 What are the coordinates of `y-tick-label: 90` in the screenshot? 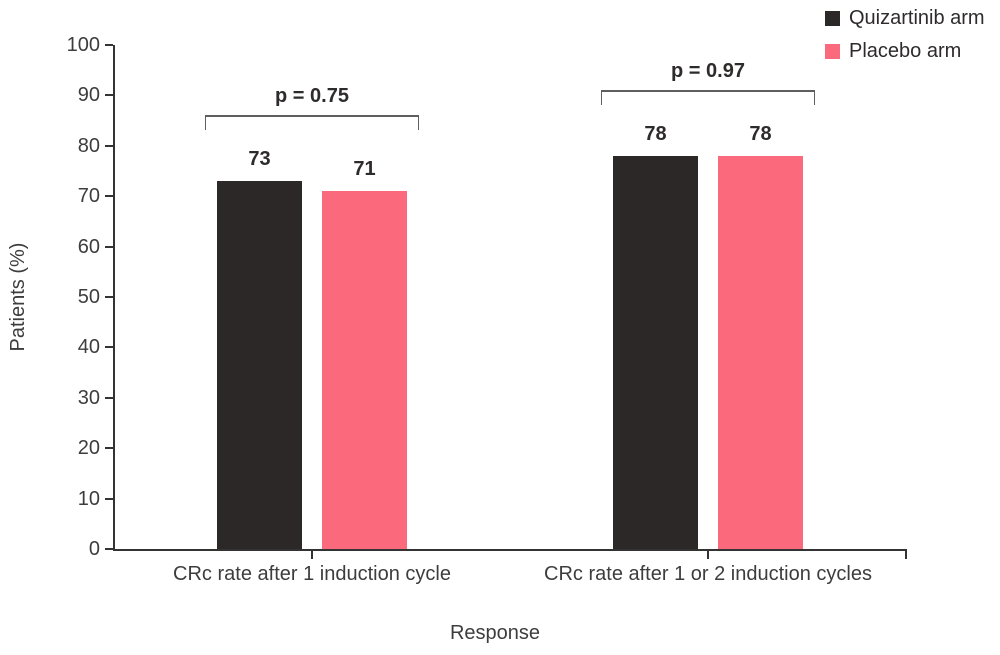 It's located at (88, 95).